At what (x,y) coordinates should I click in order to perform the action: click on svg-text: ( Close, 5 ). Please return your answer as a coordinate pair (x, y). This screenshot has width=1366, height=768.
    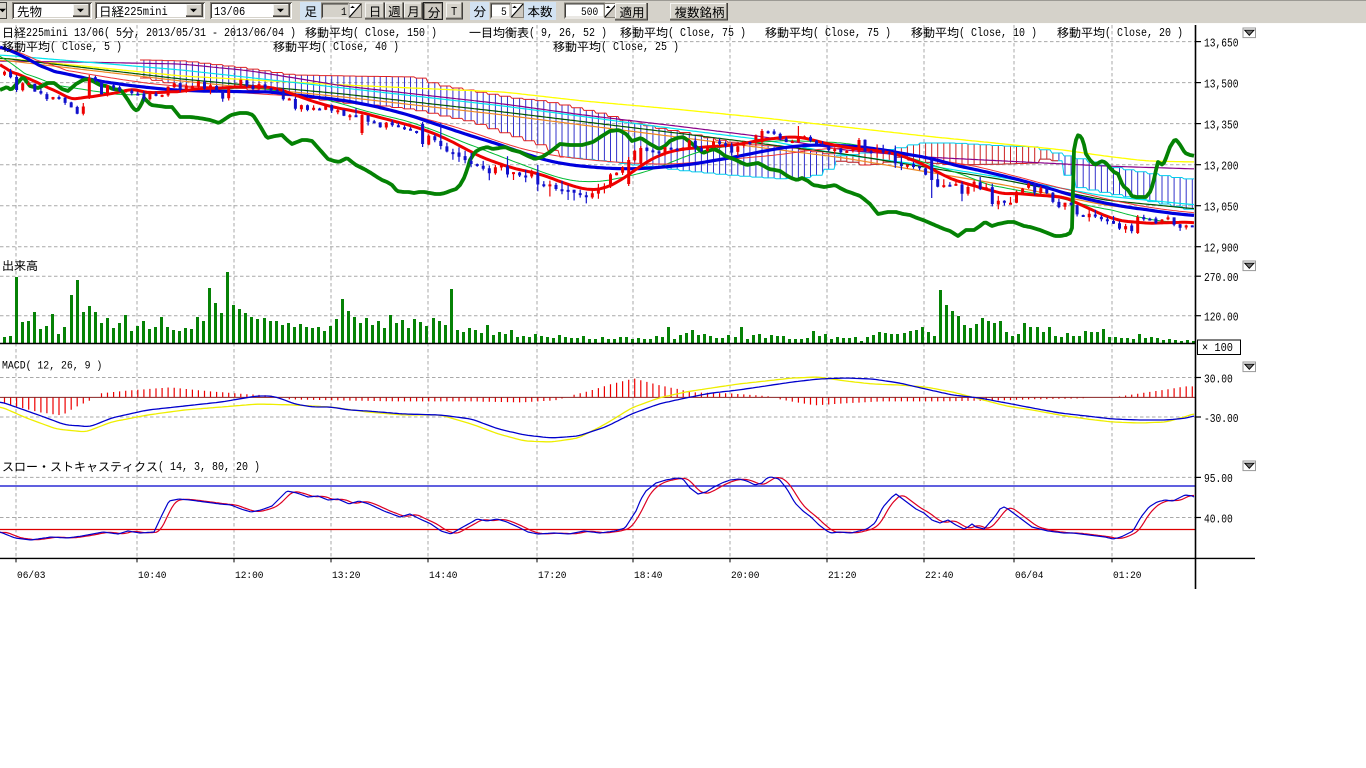
    Looking at the image, I should click on (86, 47).